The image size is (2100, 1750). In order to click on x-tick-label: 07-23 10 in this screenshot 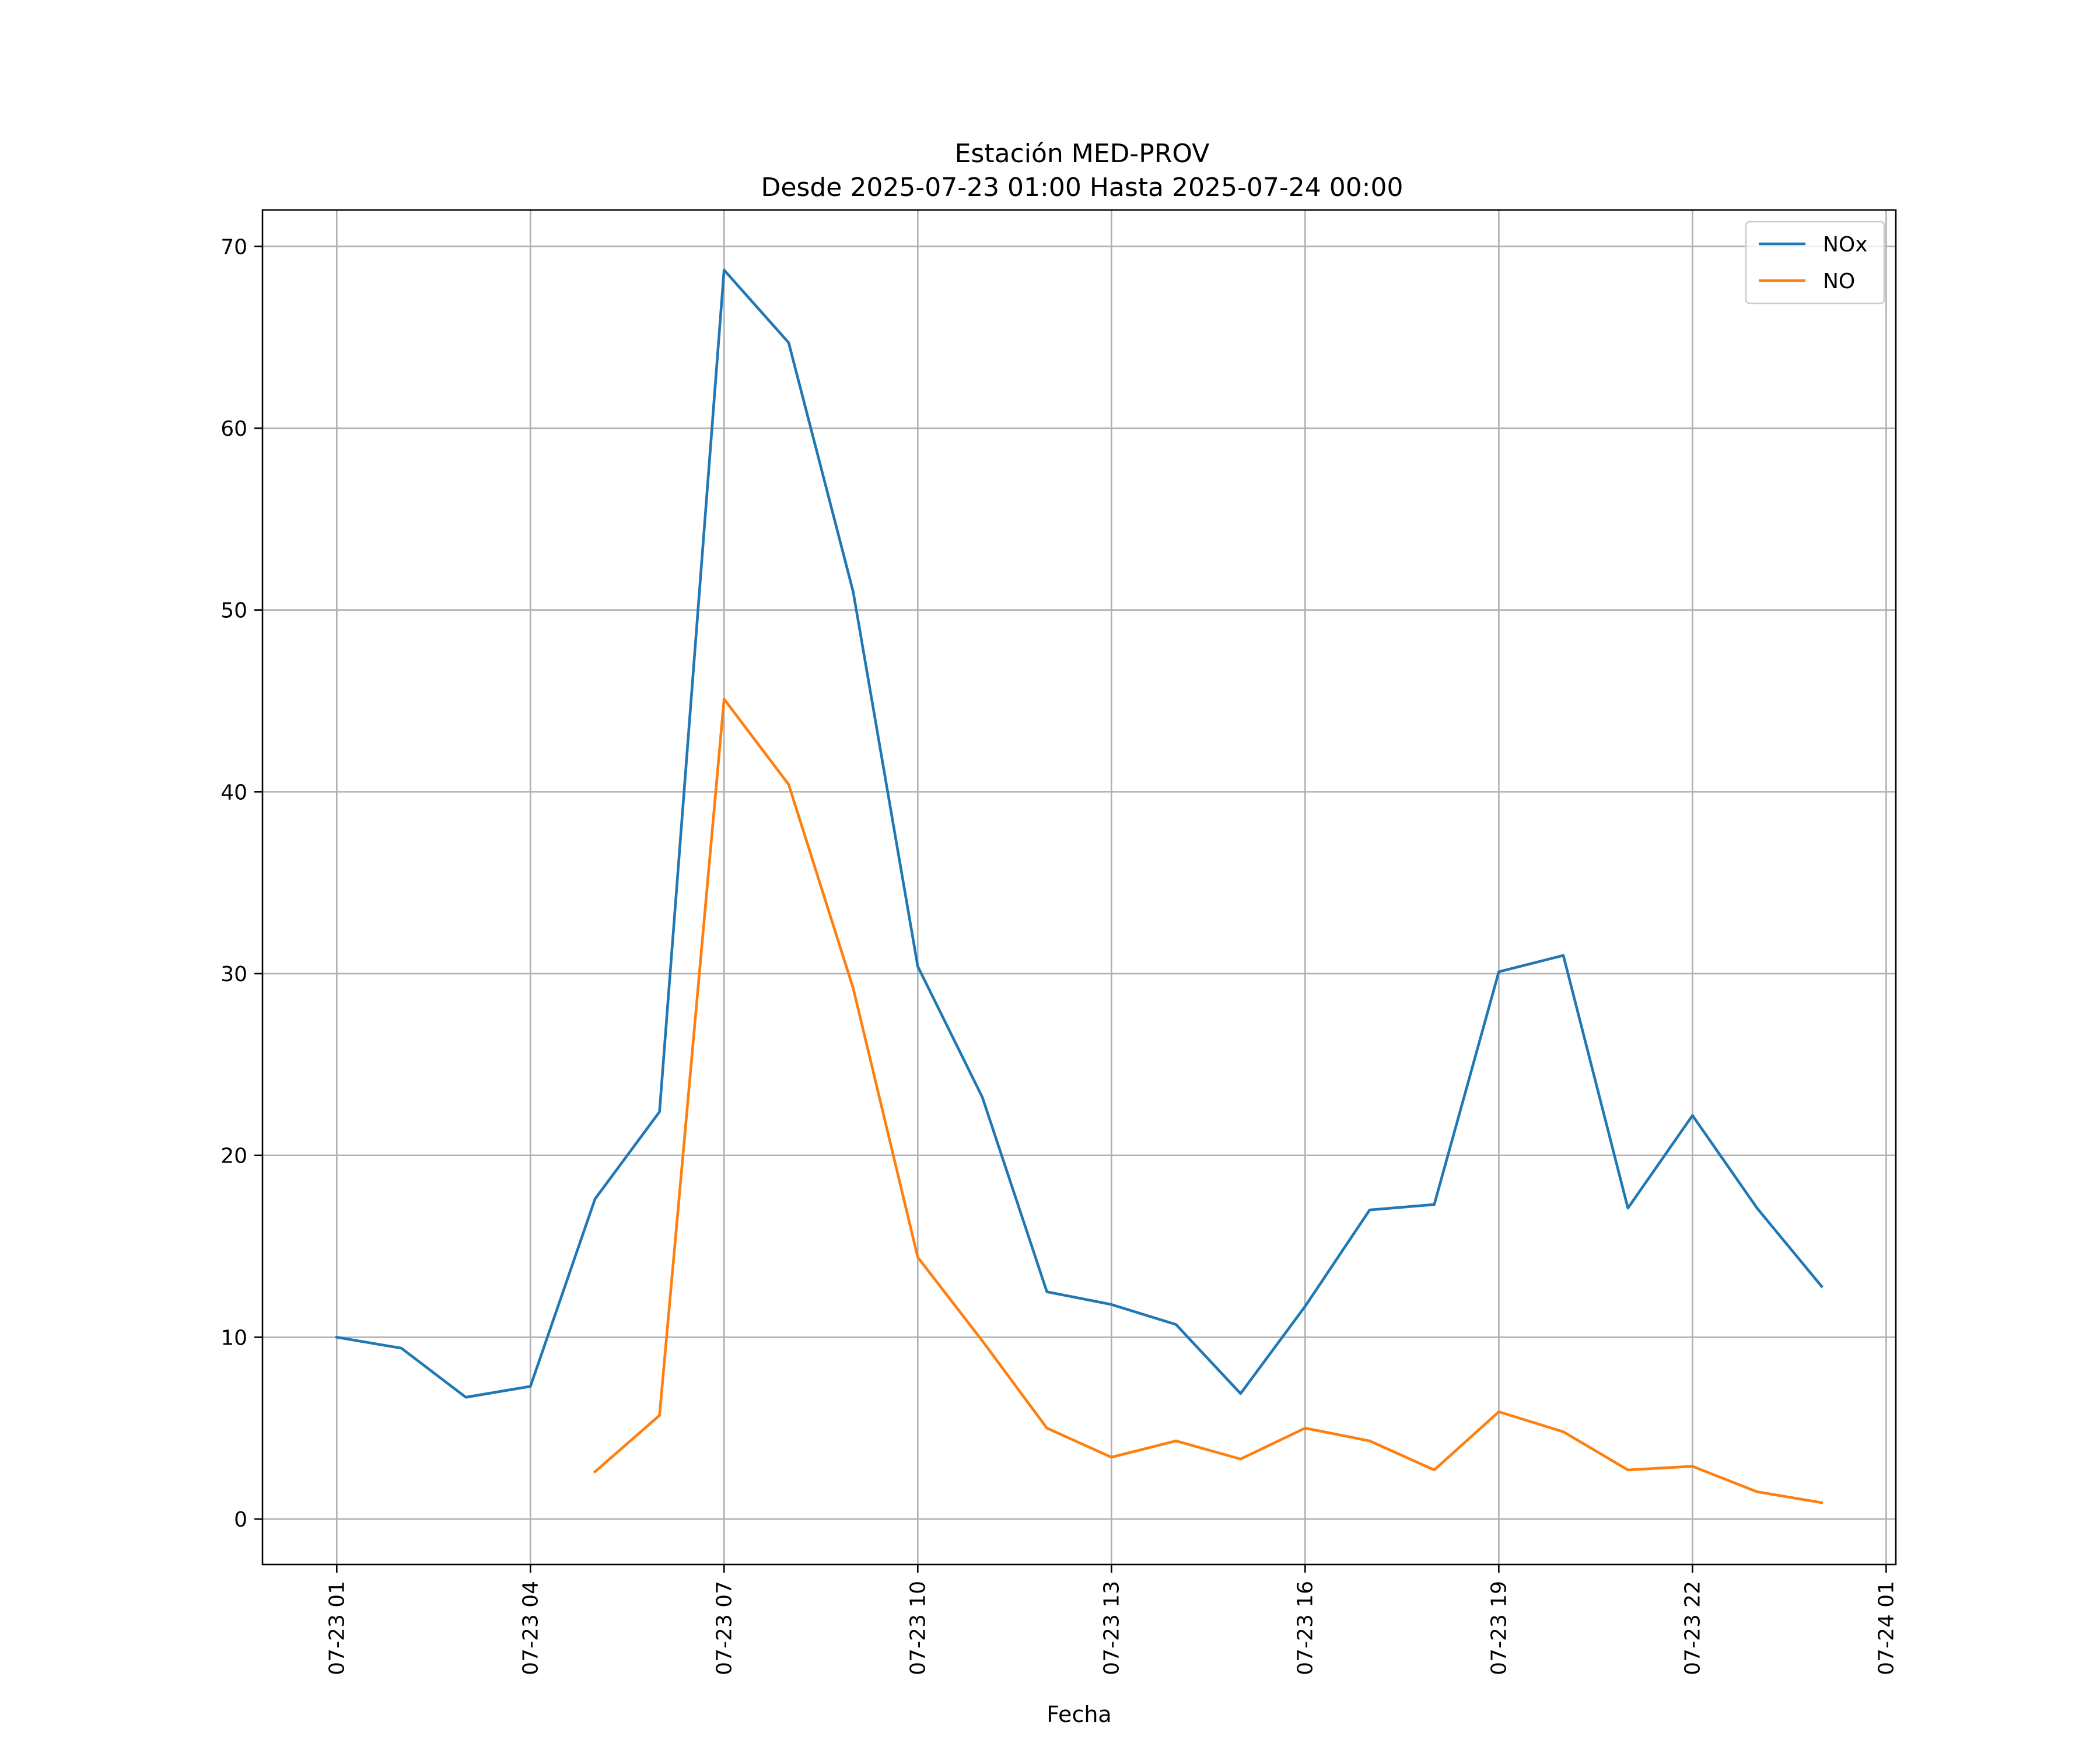, I will do `click(918, 1628)`.